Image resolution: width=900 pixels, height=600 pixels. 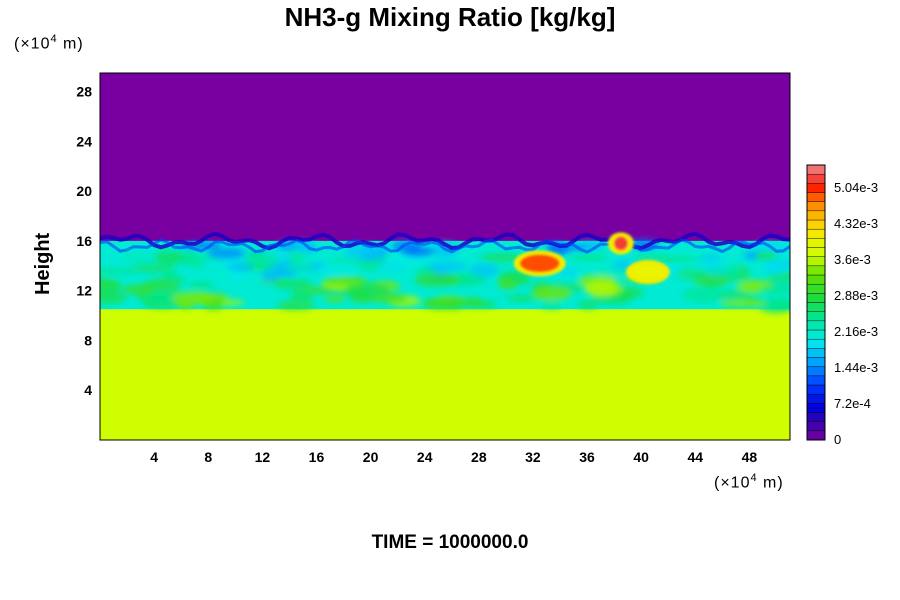 I want to click on x-tick-label: 24, so click(x=425, y=457).